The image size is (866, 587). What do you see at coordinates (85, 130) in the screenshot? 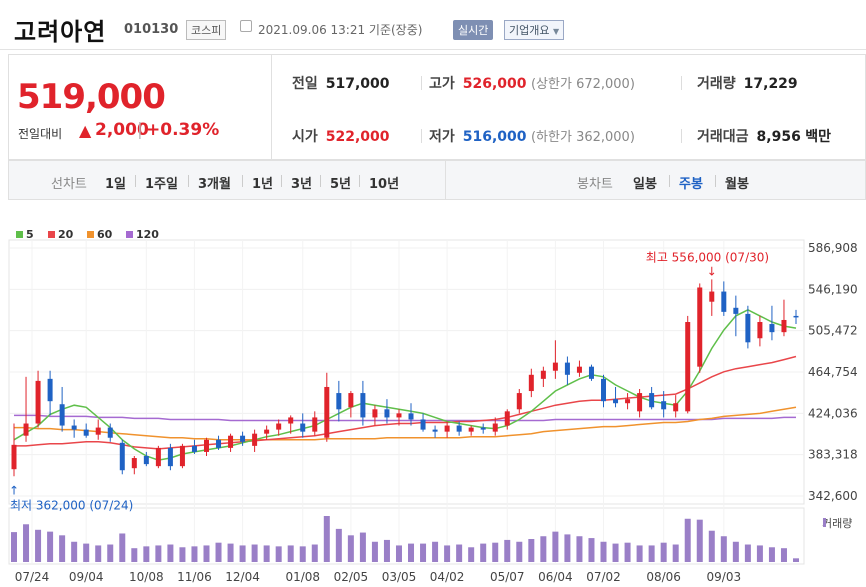
I see `up-arrow-icon: ▲` at bounding box center [85, 130].